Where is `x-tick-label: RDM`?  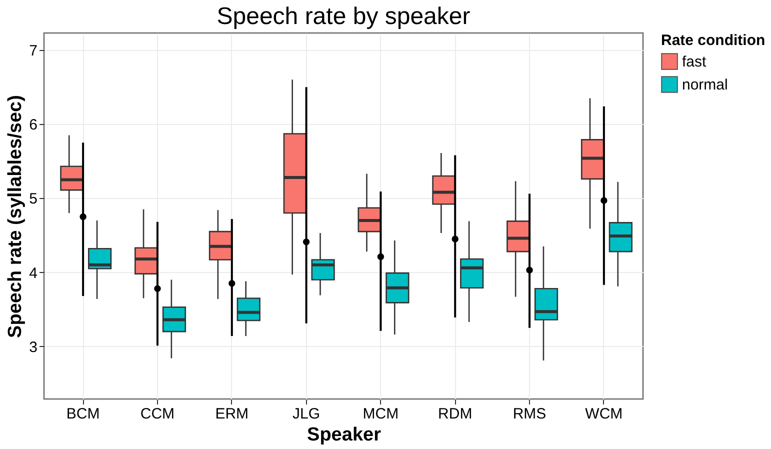
x-tick-label: RDM is located at coordinates (455, 414).